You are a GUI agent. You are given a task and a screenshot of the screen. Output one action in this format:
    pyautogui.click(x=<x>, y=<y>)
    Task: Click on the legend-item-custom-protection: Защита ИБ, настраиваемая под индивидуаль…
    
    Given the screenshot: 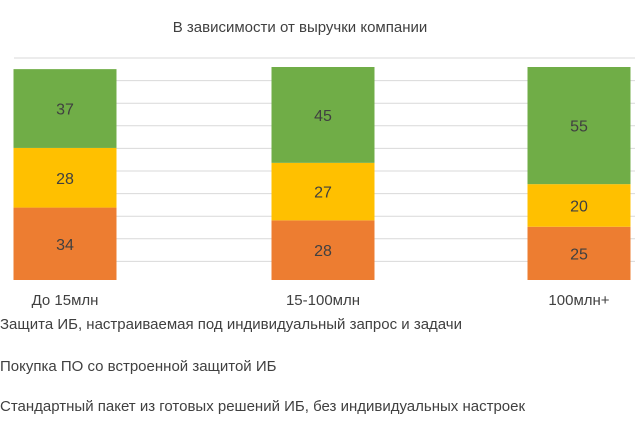 What is the action you would take?
    pyautogui.click(x=231, y=324)
    